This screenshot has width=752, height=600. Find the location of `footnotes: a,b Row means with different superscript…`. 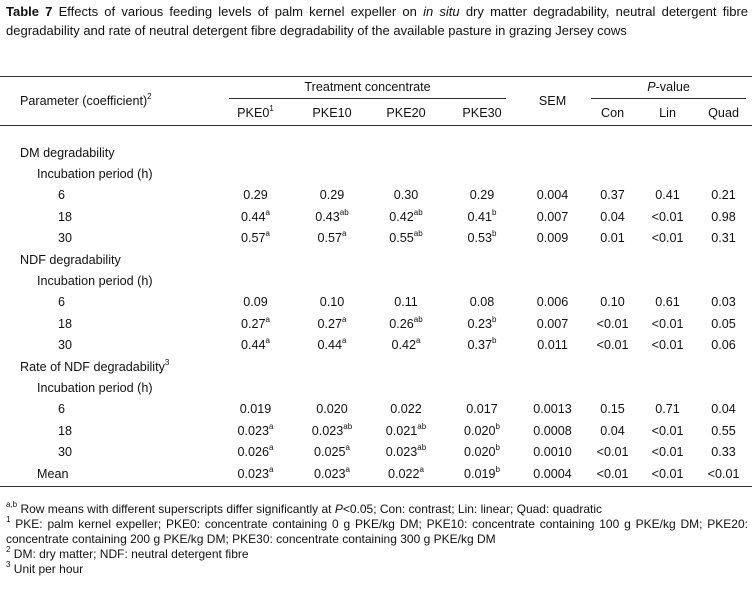

footnotes: a,b Row means with different superscript… is located at coordinates (377, 538).